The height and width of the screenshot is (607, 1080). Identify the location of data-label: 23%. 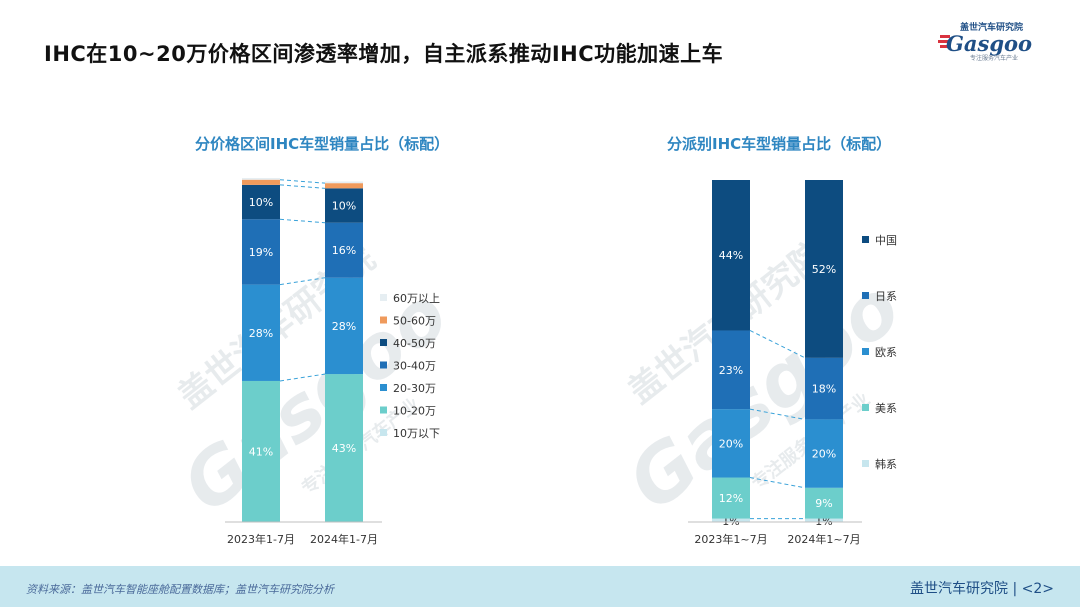
(731, 370).